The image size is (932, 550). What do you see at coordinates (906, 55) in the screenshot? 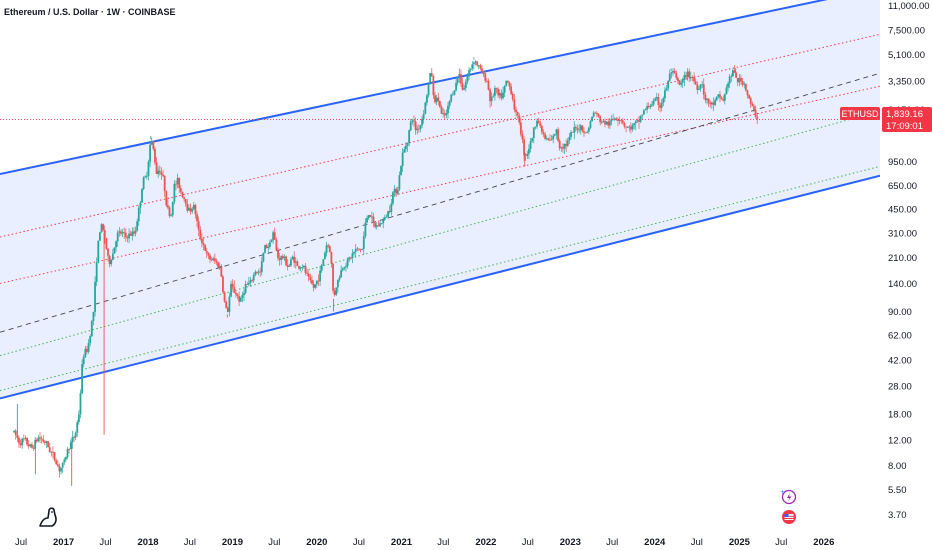
I see `price-axis-label: 5,100.00` at bounding box center [906, 55].